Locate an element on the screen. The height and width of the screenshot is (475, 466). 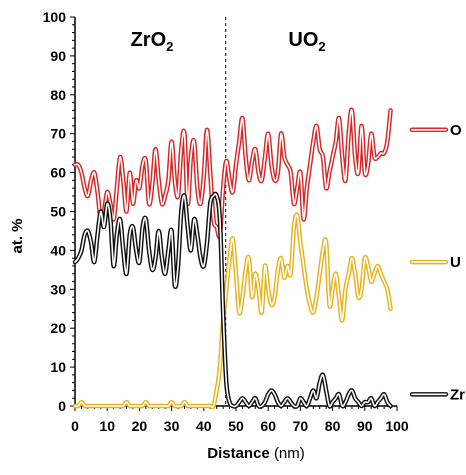
region-label-zro2-main: ZrO is located at coordinates (149, 40).